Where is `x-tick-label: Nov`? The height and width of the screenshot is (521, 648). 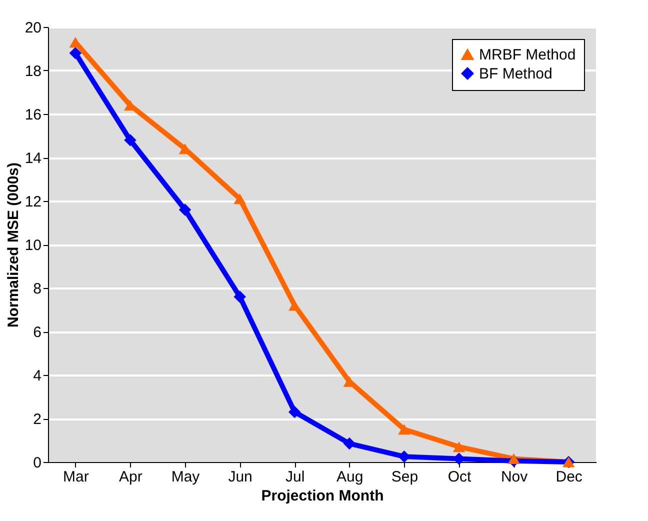 x-tick-label: Nov is located at coordinates (514, 477).